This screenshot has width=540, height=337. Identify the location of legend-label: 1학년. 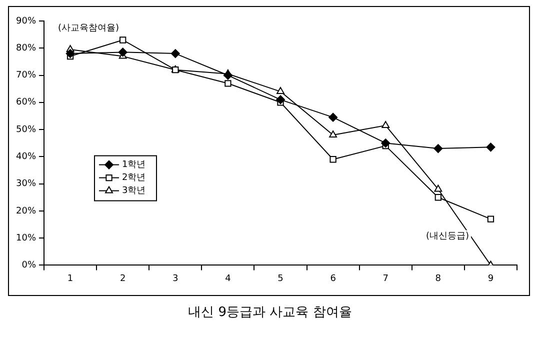
(134, 165).